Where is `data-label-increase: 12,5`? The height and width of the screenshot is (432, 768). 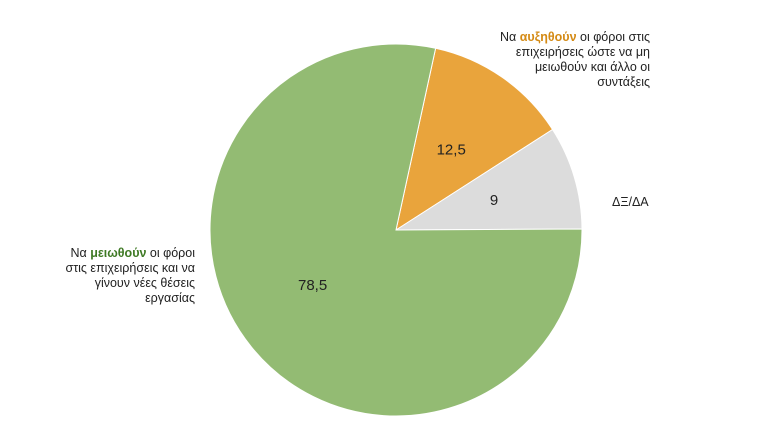
data-label-increase: 12,5 is located at coordinates (451, 150).